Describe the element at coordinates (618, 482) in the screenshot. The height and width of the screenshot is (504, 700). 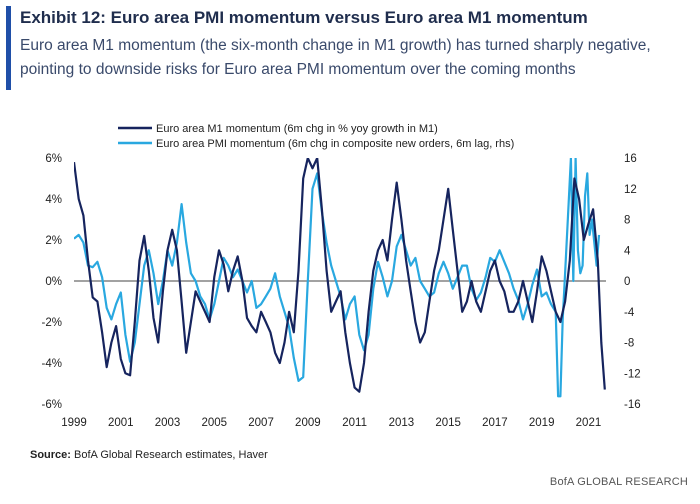
I see `brand-footer: BofA GLOBAL RESEARCH` at that location.